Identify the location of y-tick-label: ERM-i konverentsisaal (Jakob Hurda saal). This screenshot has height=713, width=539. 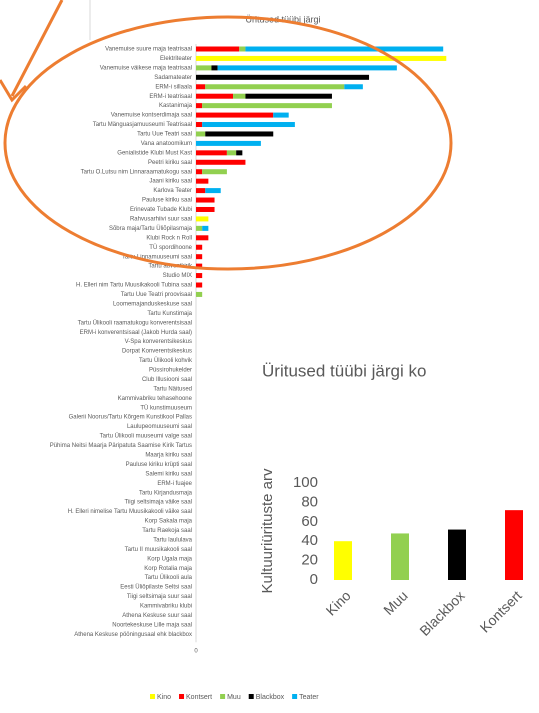
(136, 333).